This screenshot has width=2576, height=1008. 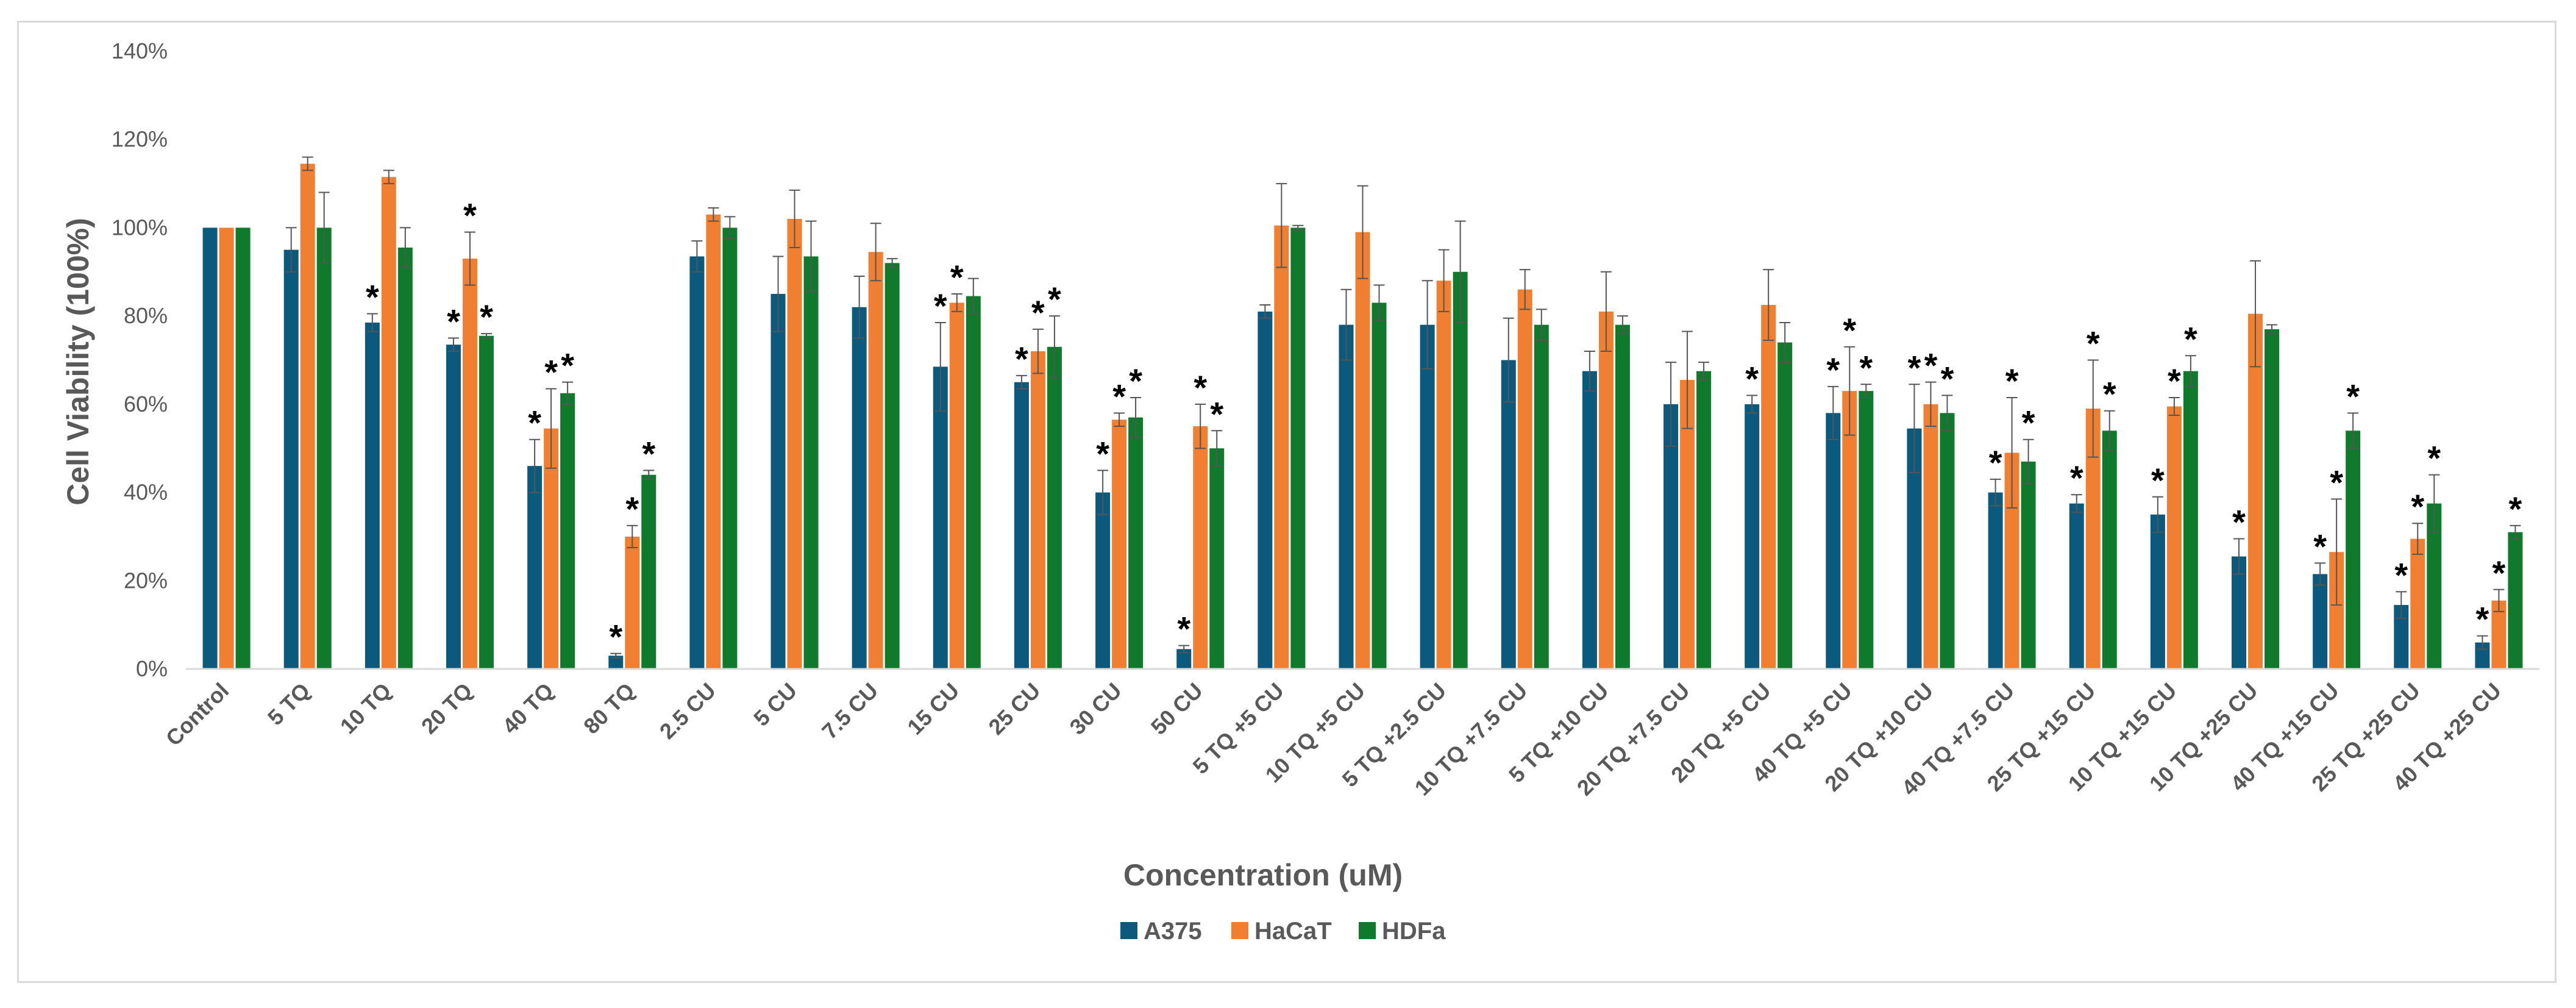 What do you see at coordinates (146, 403) in the screenshot?
I see `y-tick-label: 60%` at bounding box center [146, 403].